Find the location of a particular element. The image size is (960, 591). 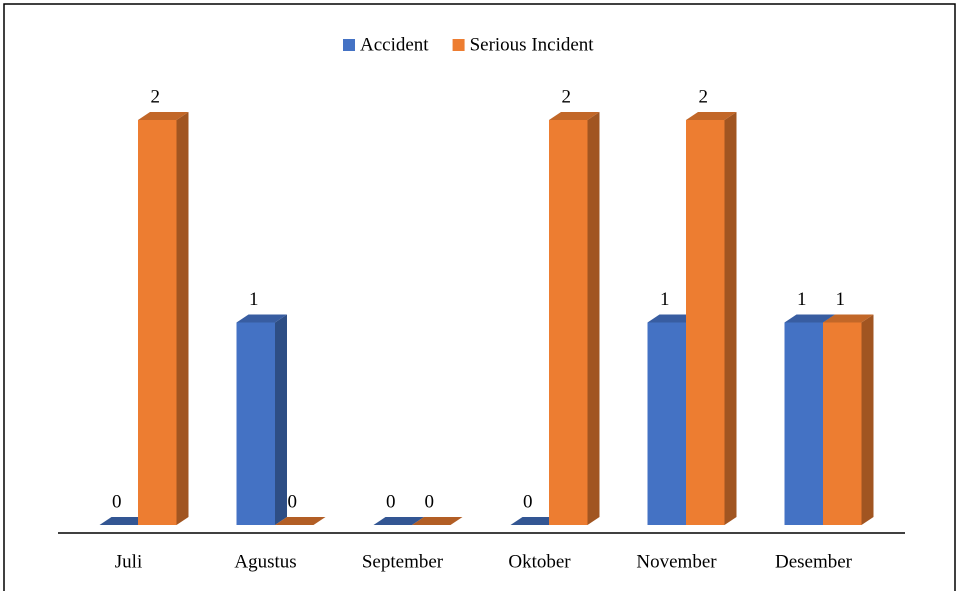

legend-label: Serious Incident is located at coordinates (532, 44).